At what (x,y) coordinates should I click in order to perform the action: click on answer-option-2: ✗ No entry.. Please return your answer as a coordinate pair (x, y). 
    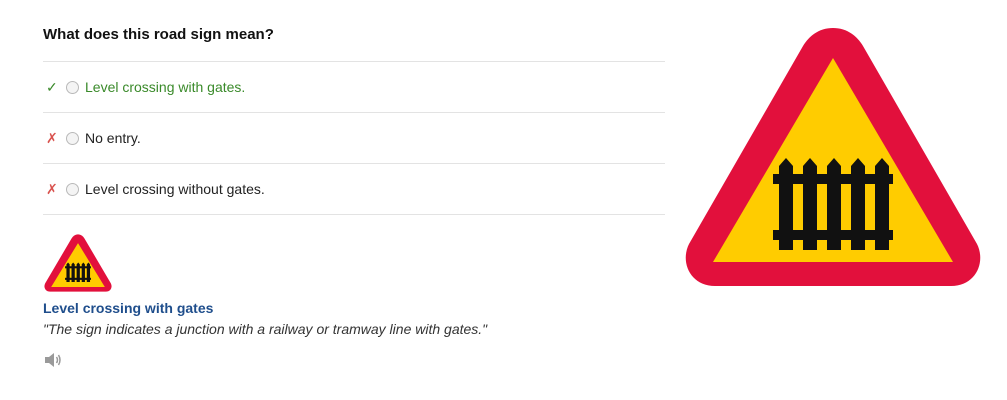
    Looking at the image, I should click on (354, 138).